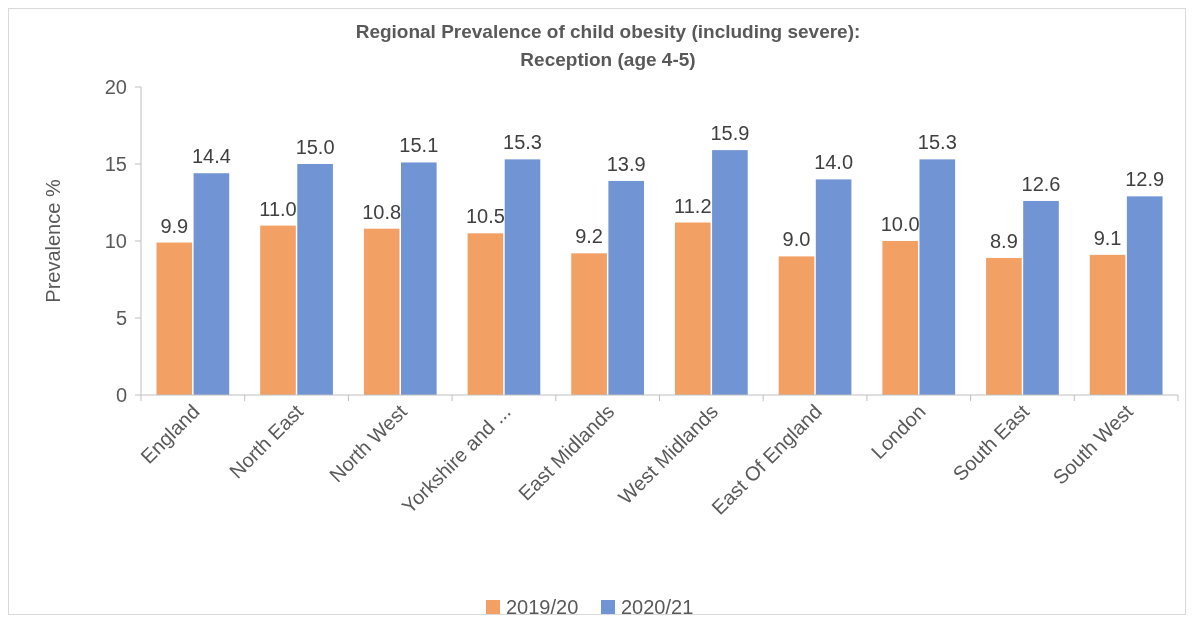  Describe the element at coordinates (1003, 240) in the screenshot. I see `data-label: 8.9` at that location.